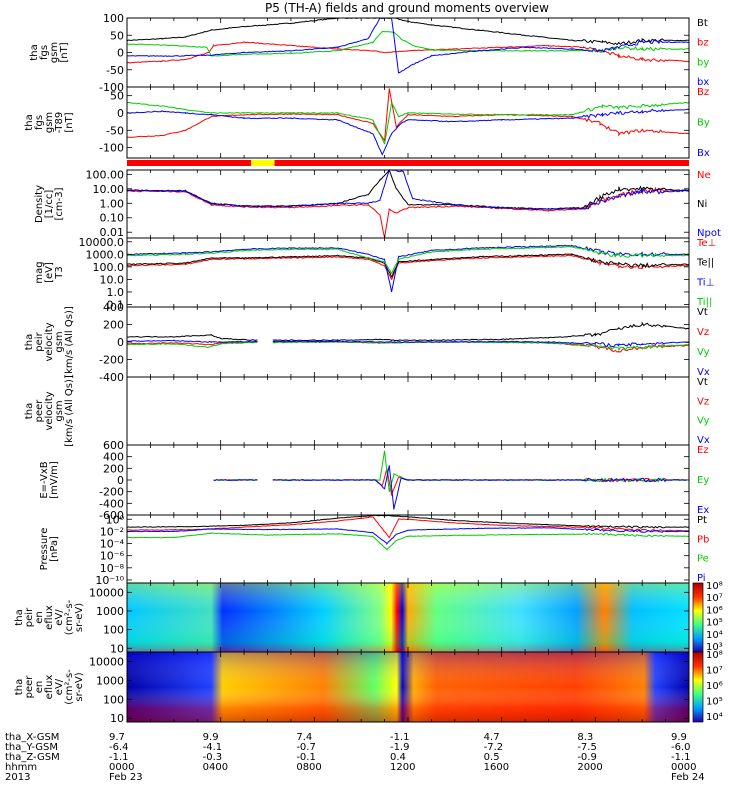 The image size is (750, 800). What do you see at coordinates (703, 510) in the screenshot?
I see `legend-entry: Ex` at bounding box center [703, 510].